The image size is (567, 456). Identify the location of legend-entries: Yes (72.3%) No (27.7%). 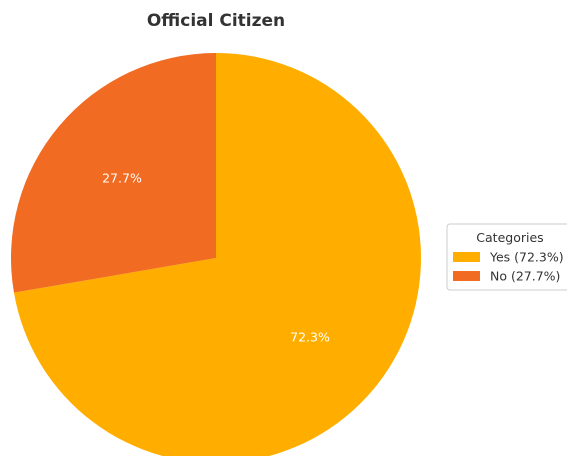
(508, 267).